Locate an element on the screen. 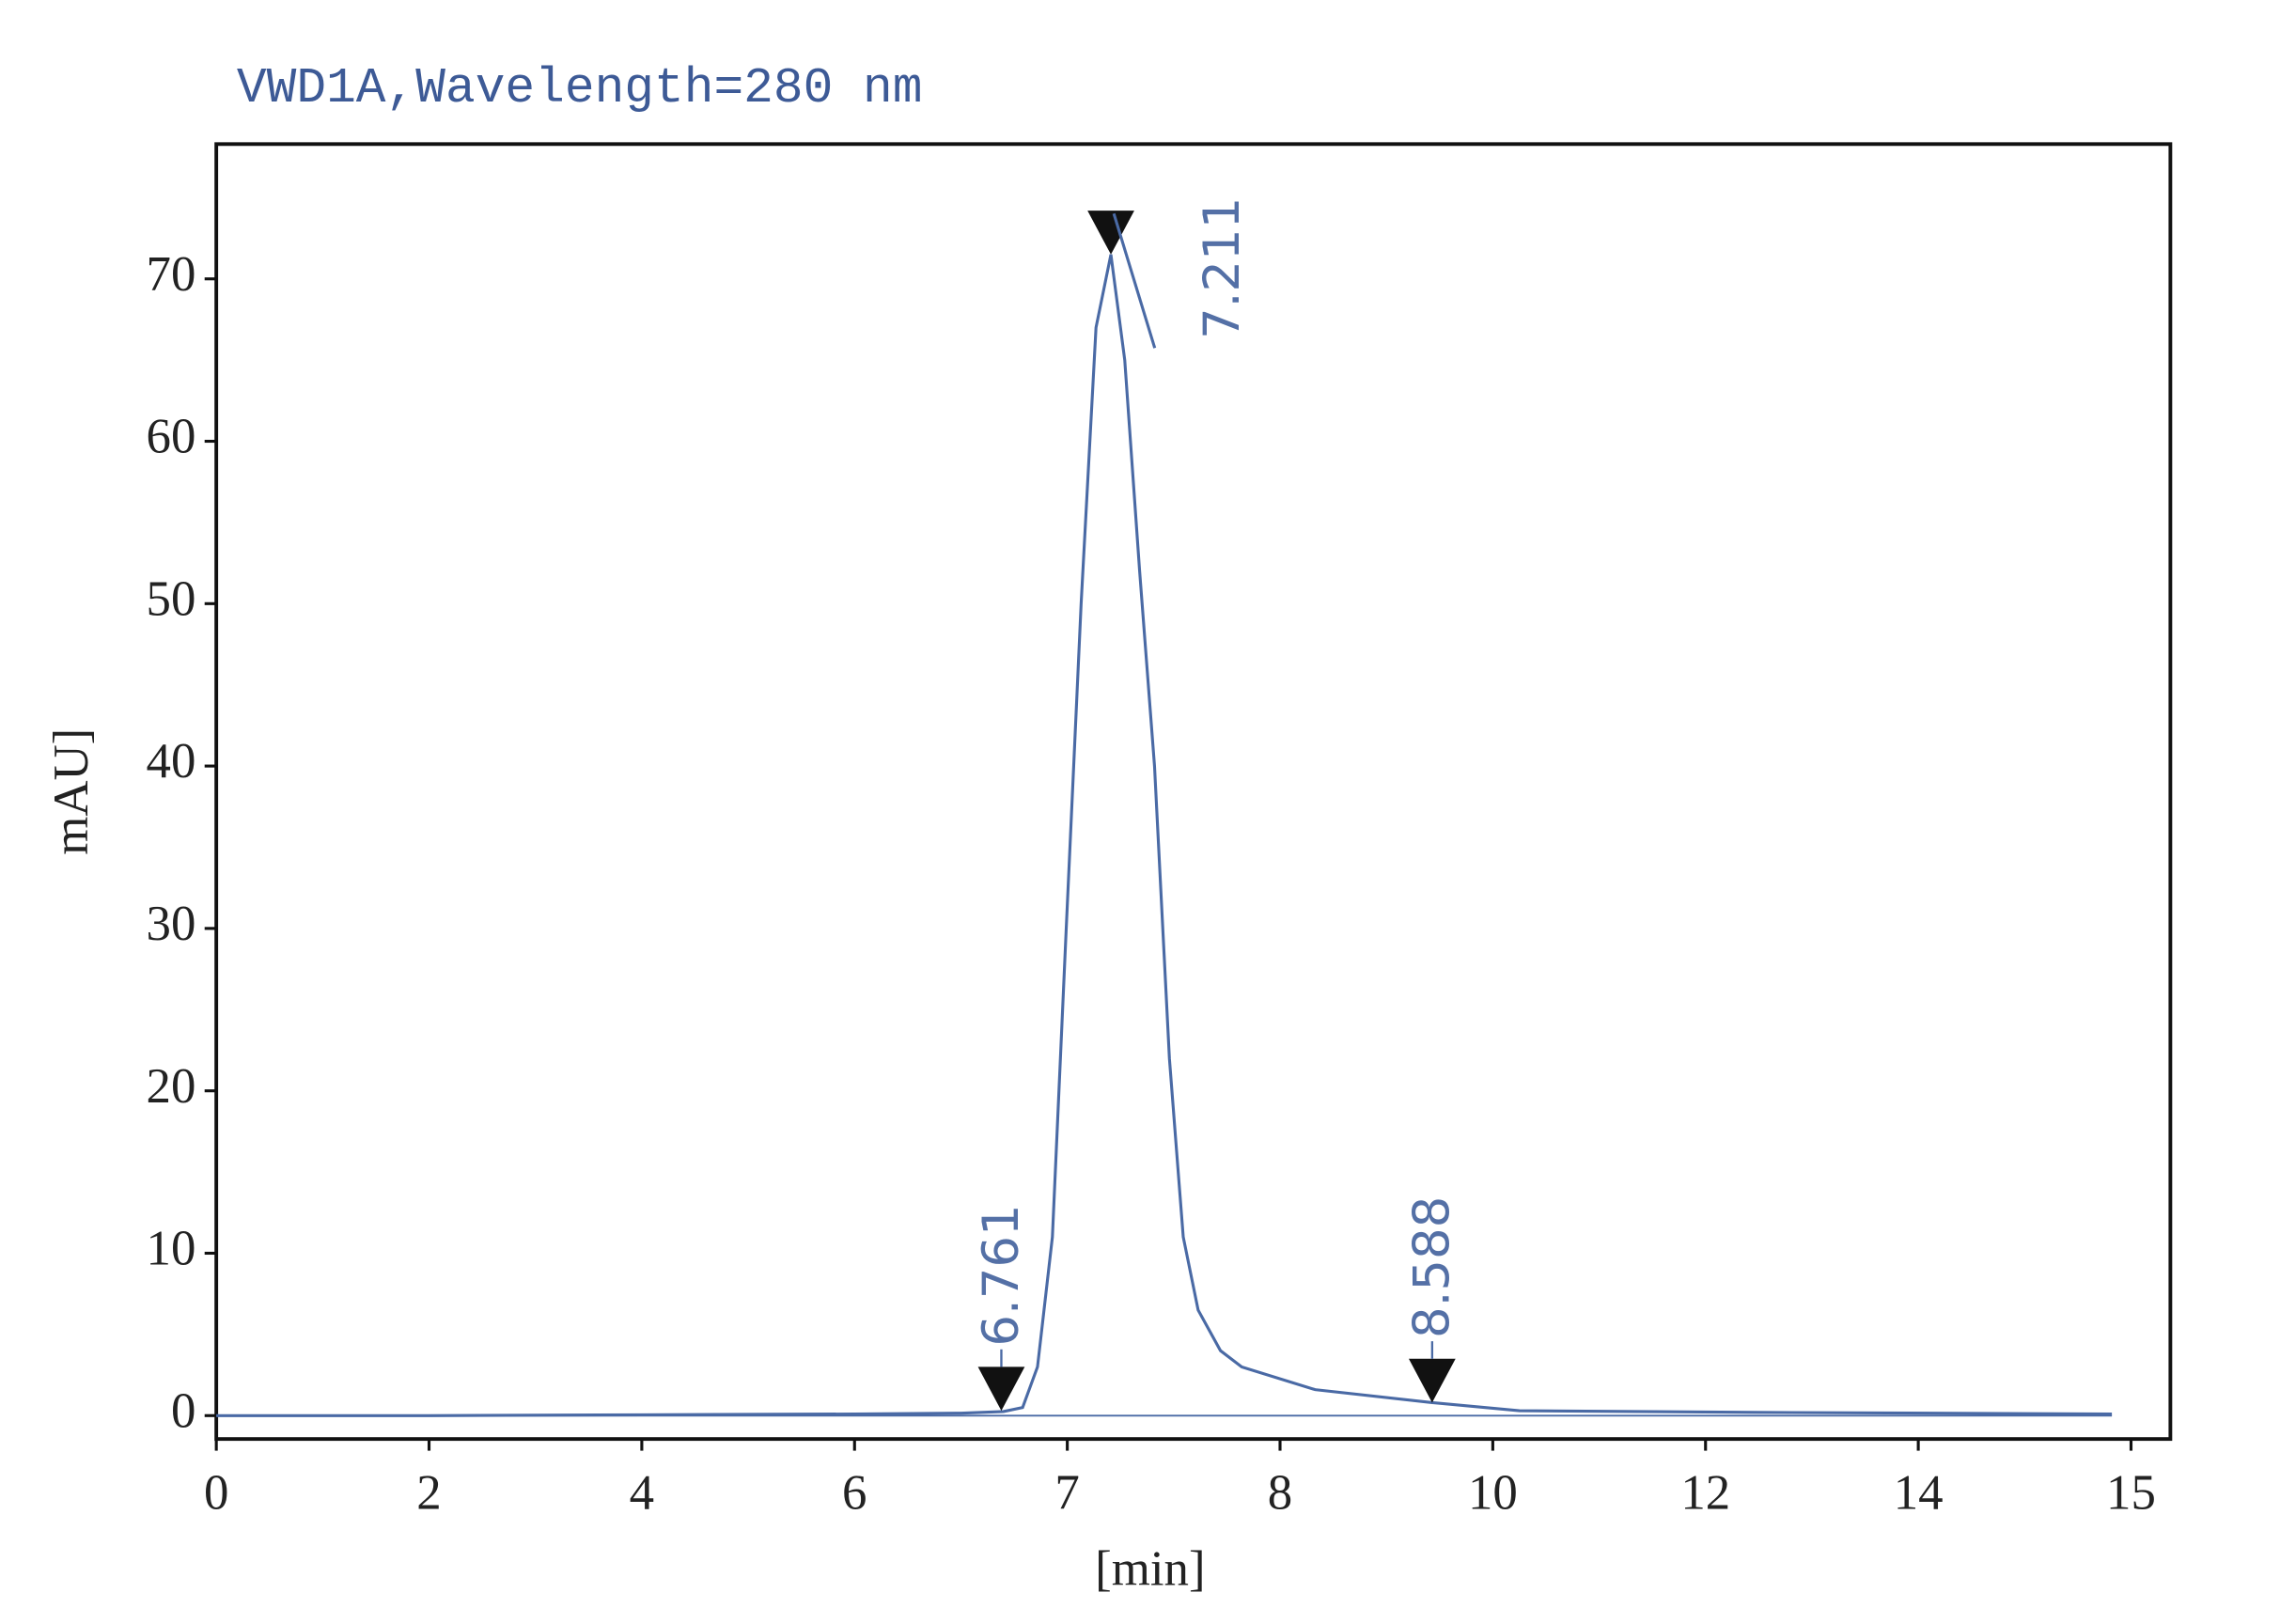  x-tick-label: 2 is located at coordinates (428, 1492).